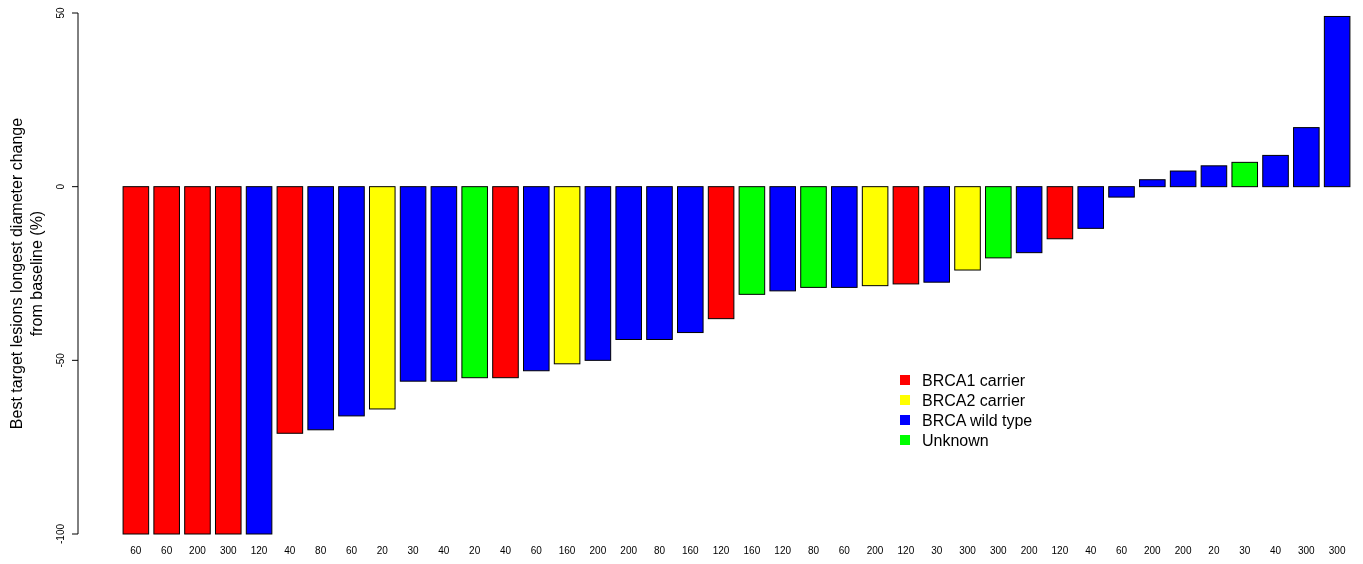  I want to click on y-tick-label: -100, so click(60, 534).